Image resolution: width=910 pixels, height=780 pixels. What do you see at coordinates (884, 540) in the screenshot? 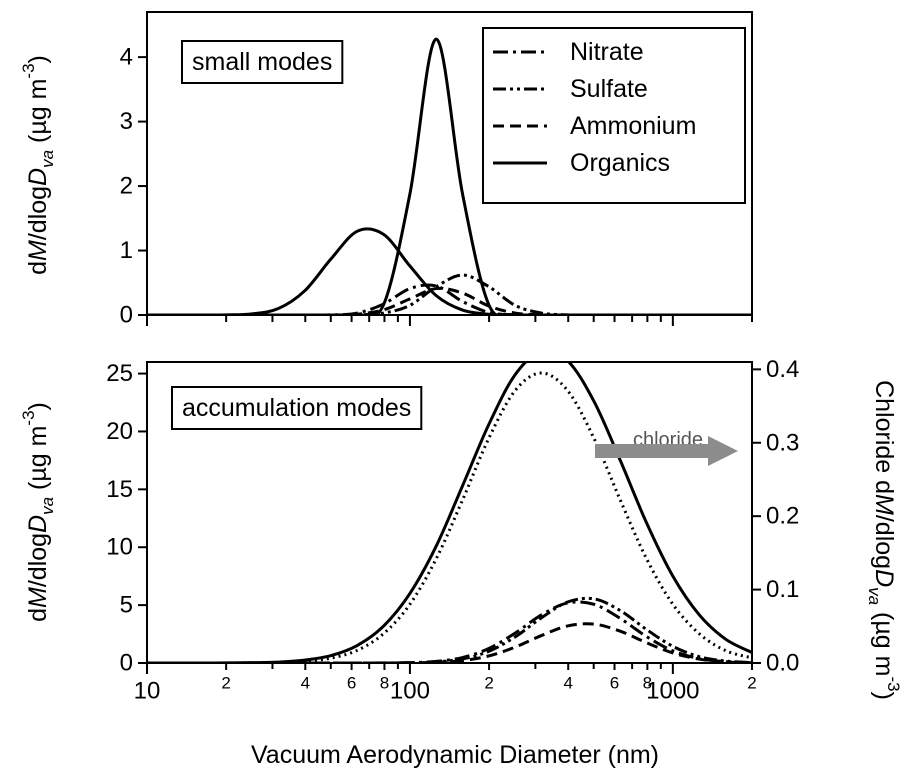
I see `y2-axis-label: Chloride dM/dlogDva (µg m-3)` at bounding box center [884, 540].